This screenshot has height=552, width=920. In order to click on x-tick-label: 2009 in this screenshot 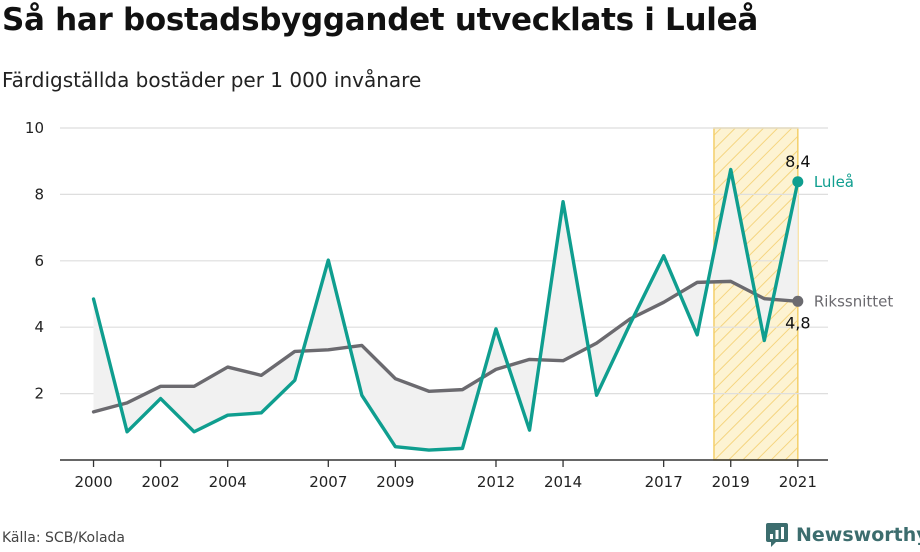, I will do `click(395, 482)`.